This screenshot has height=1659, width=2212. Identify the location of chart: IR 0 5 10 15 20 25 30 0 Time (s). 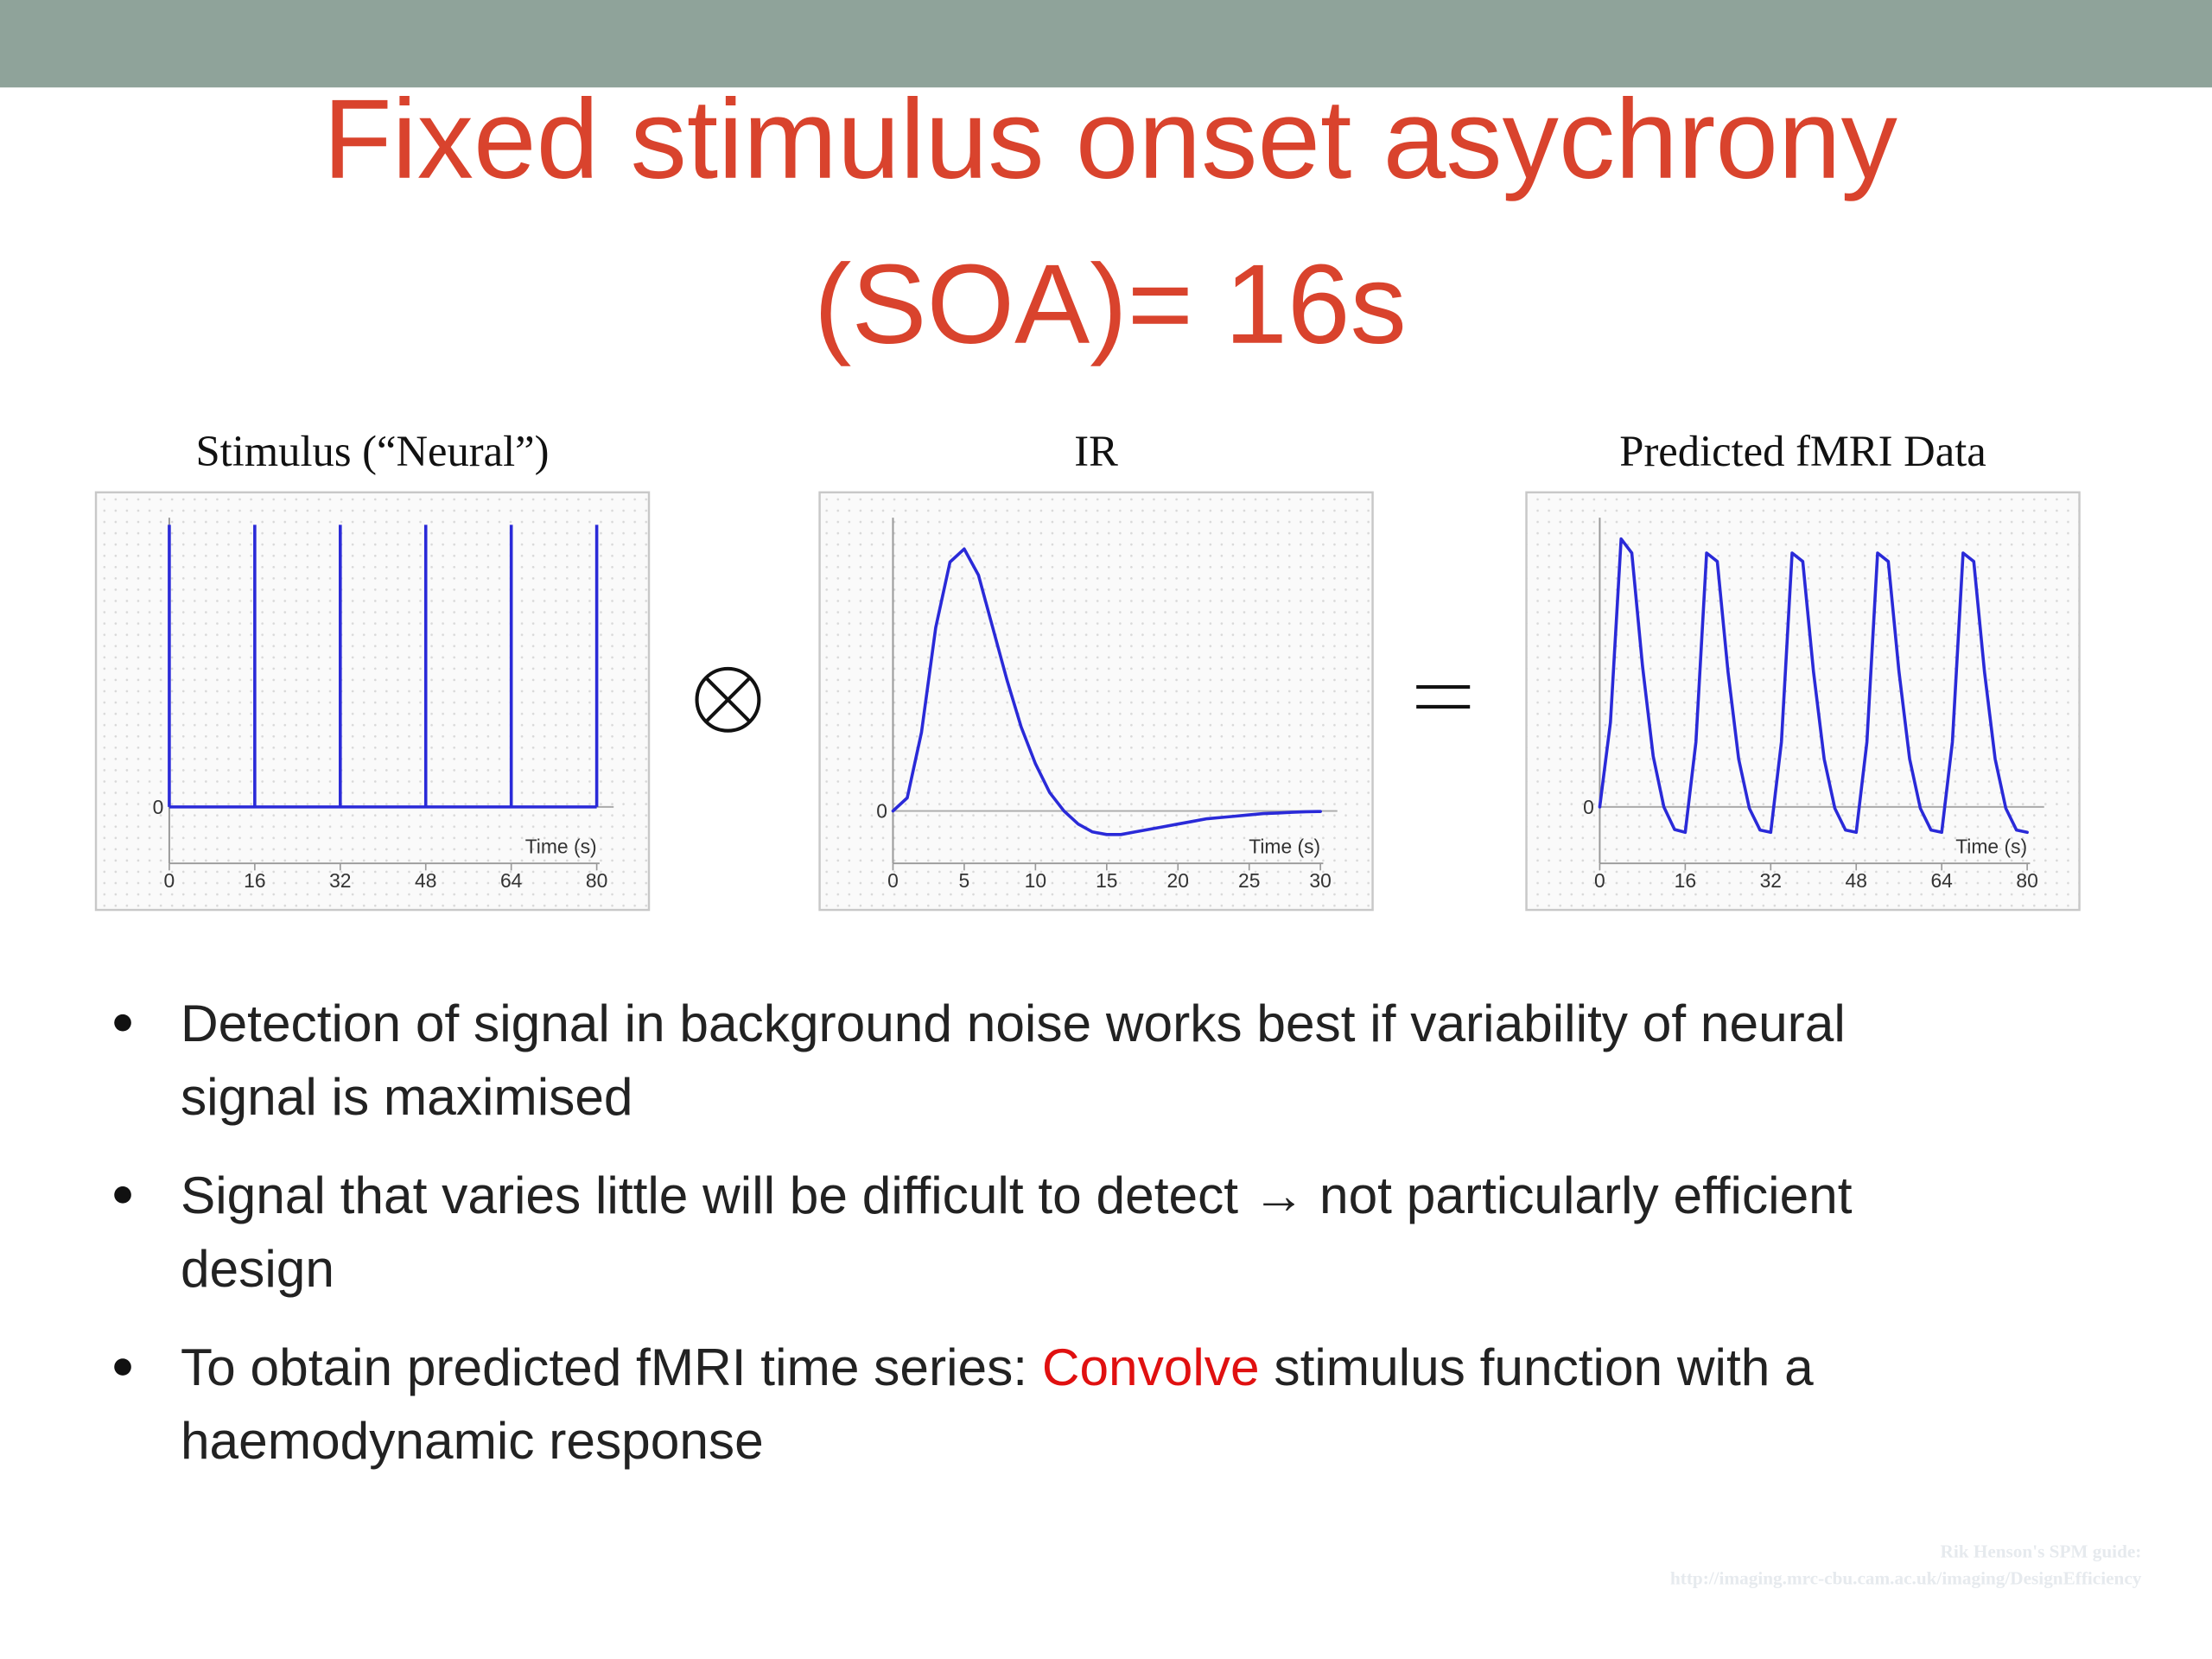
(1096, 669).